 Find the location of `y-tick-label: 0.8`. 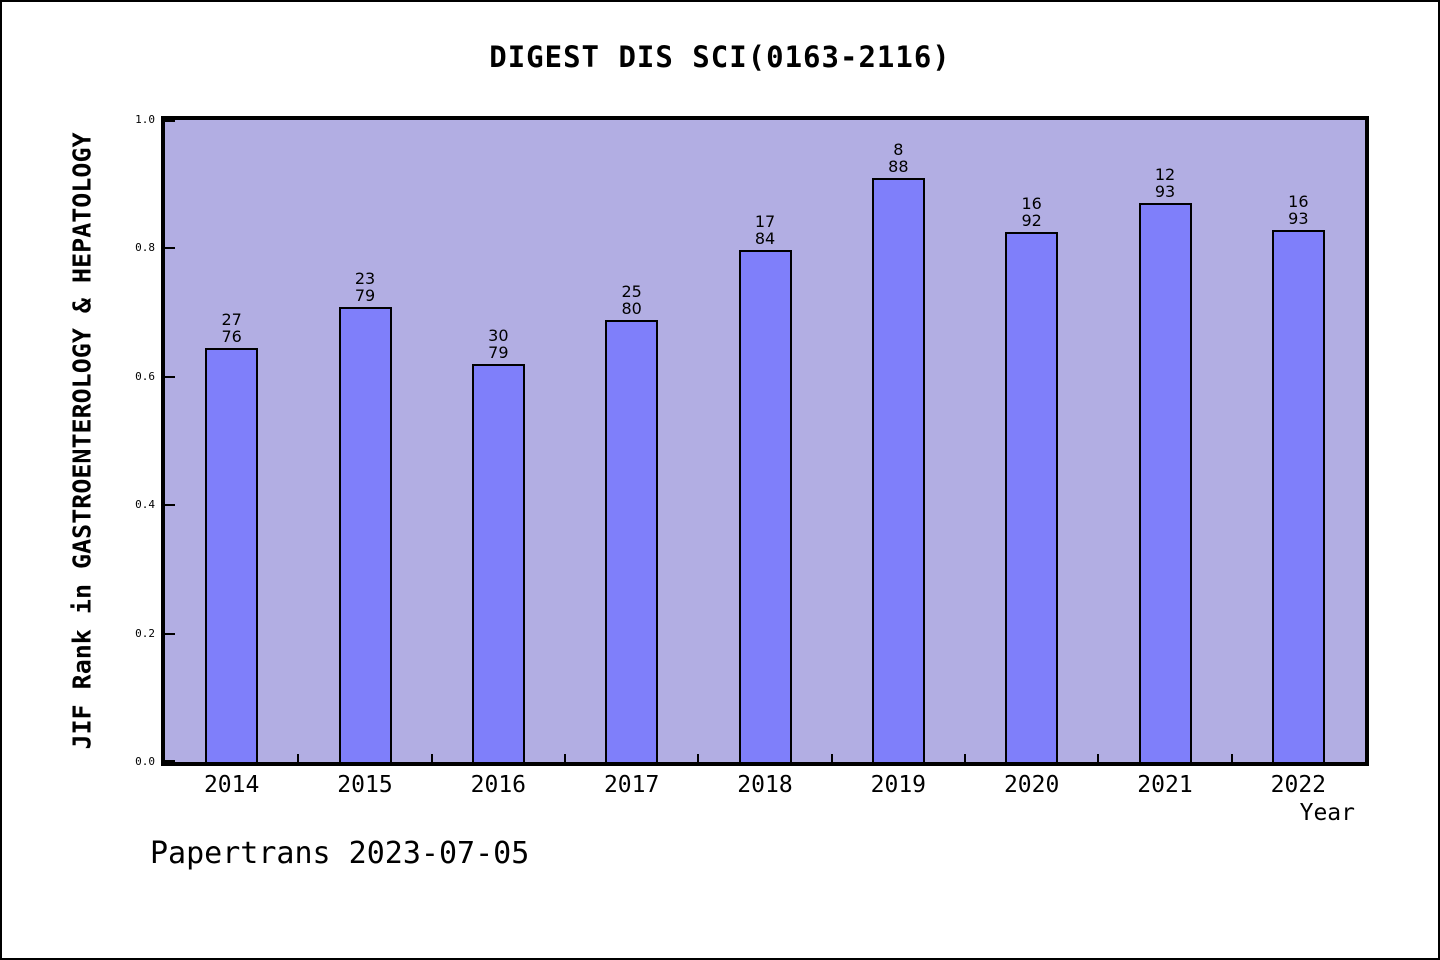

y-tick-label: 0.8 is located at coordinates (145, 248).